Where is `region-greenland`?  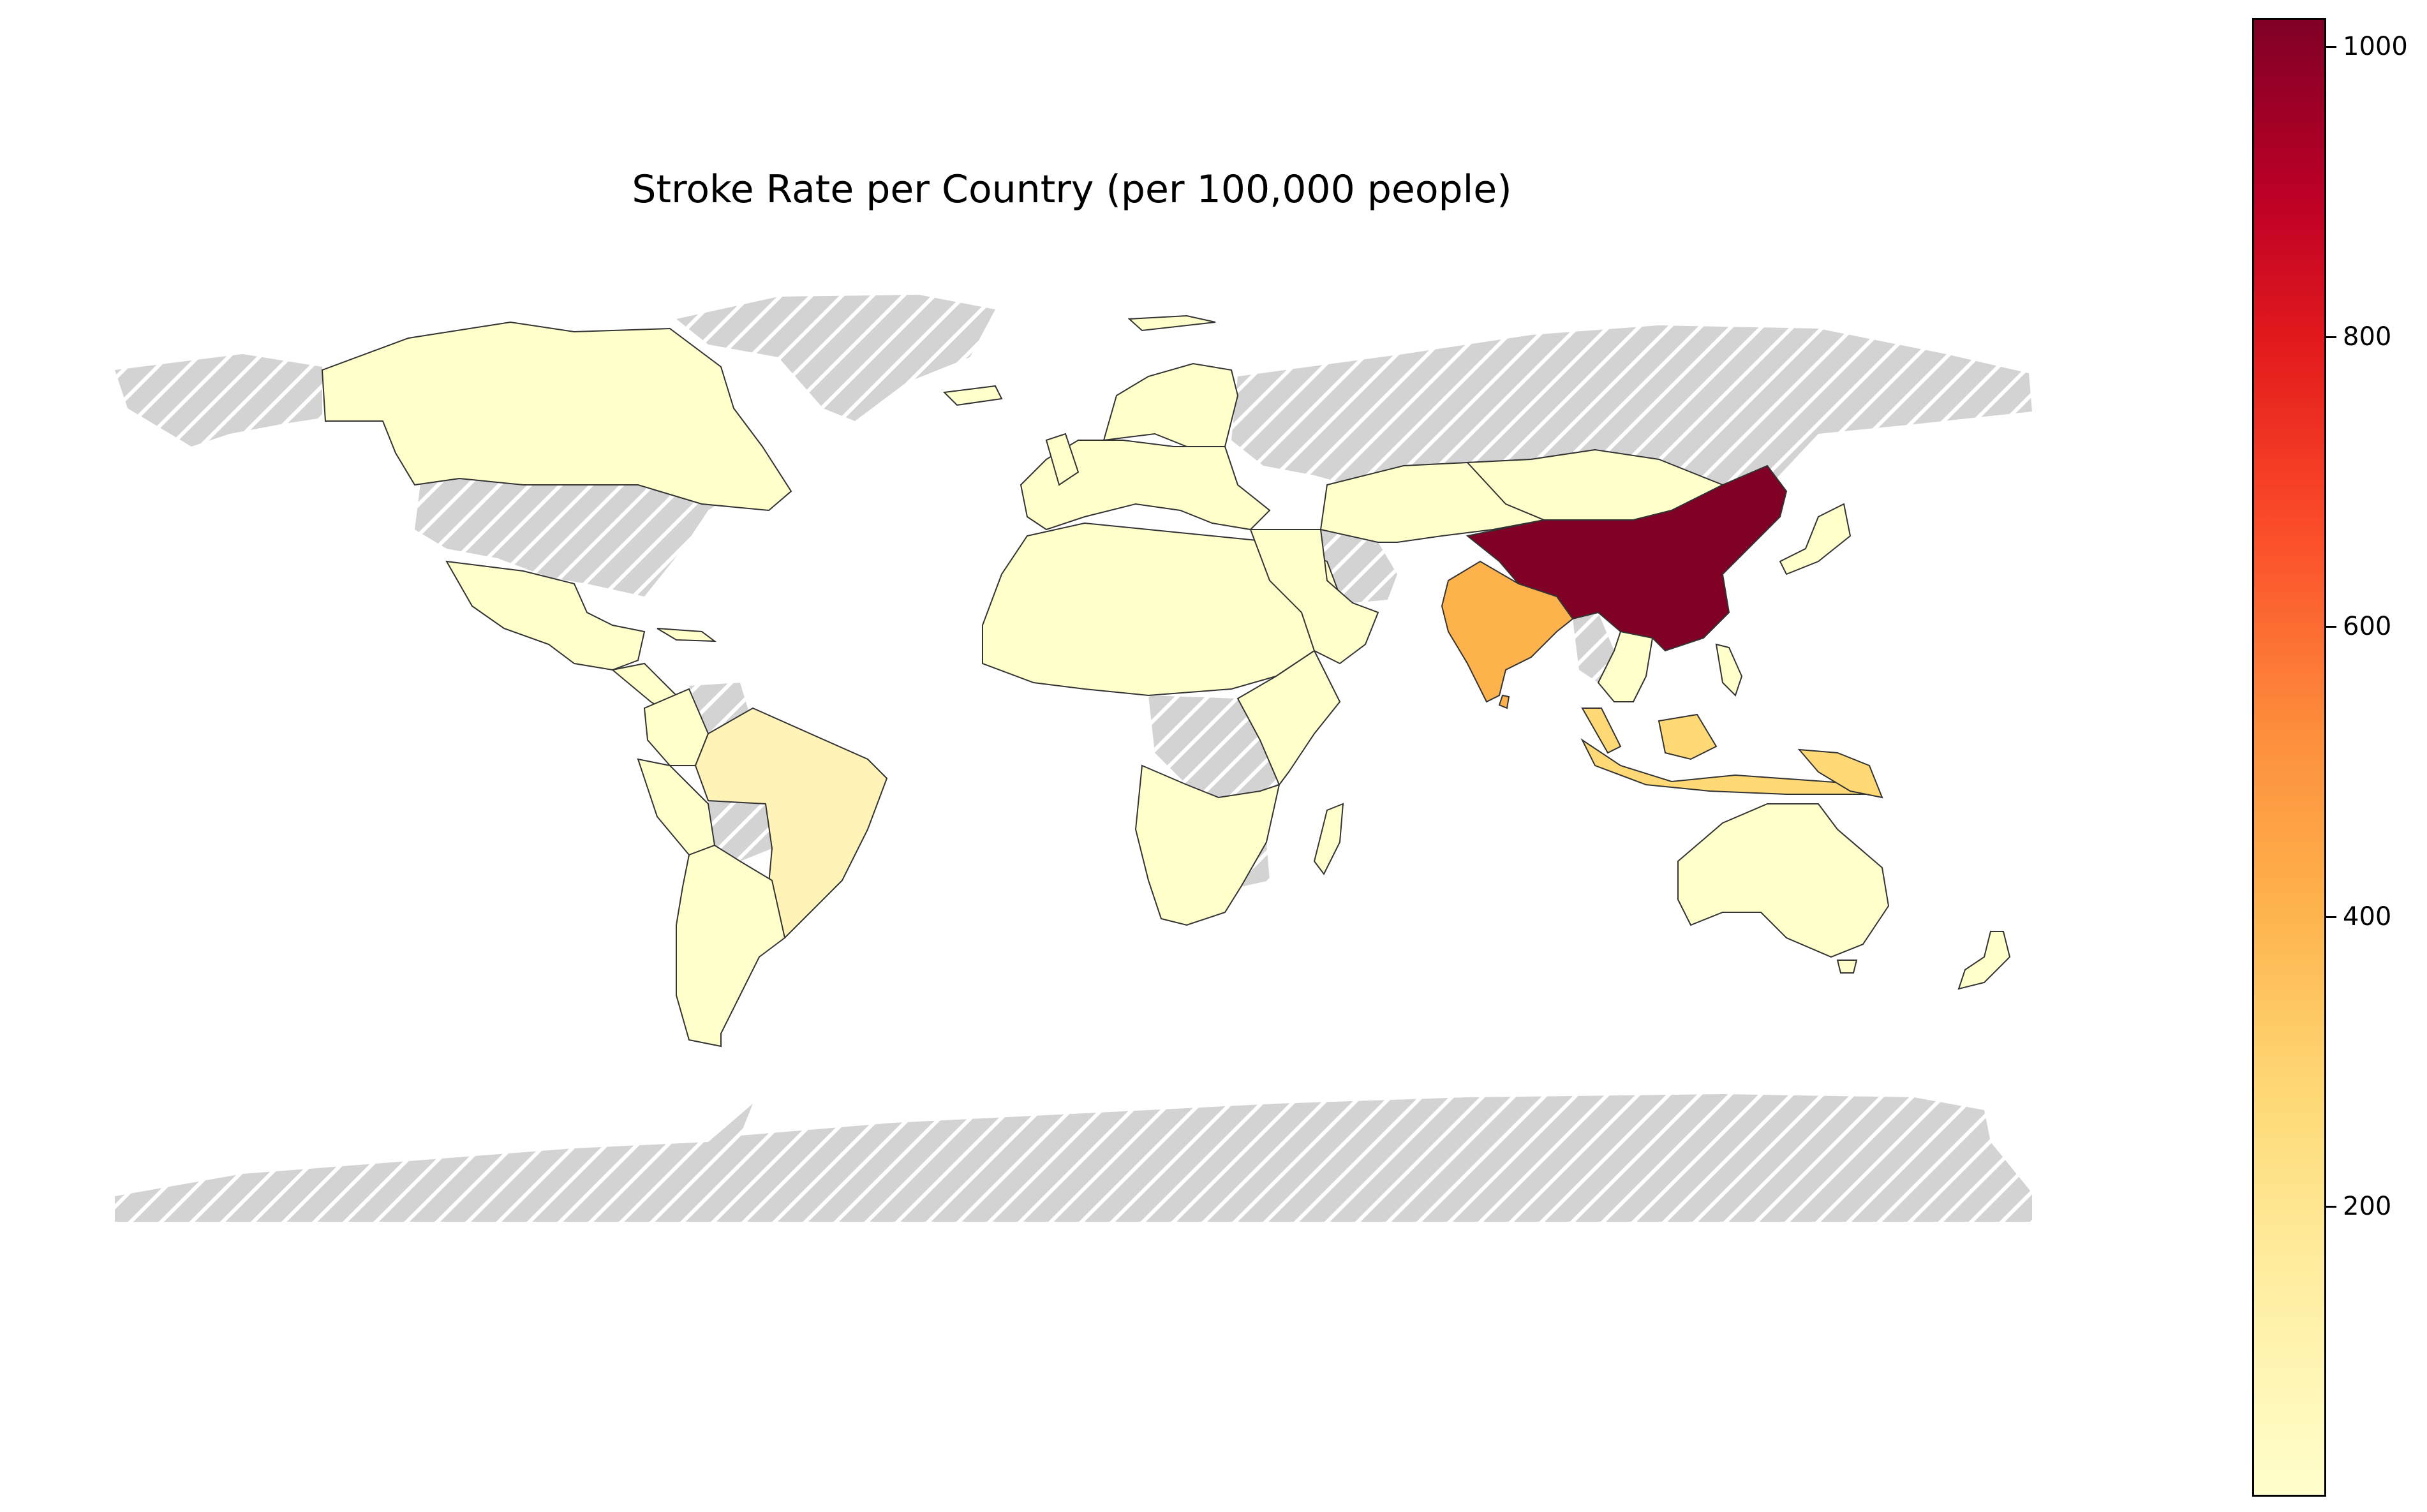
region-greenland is located at coordinates (836, 358).